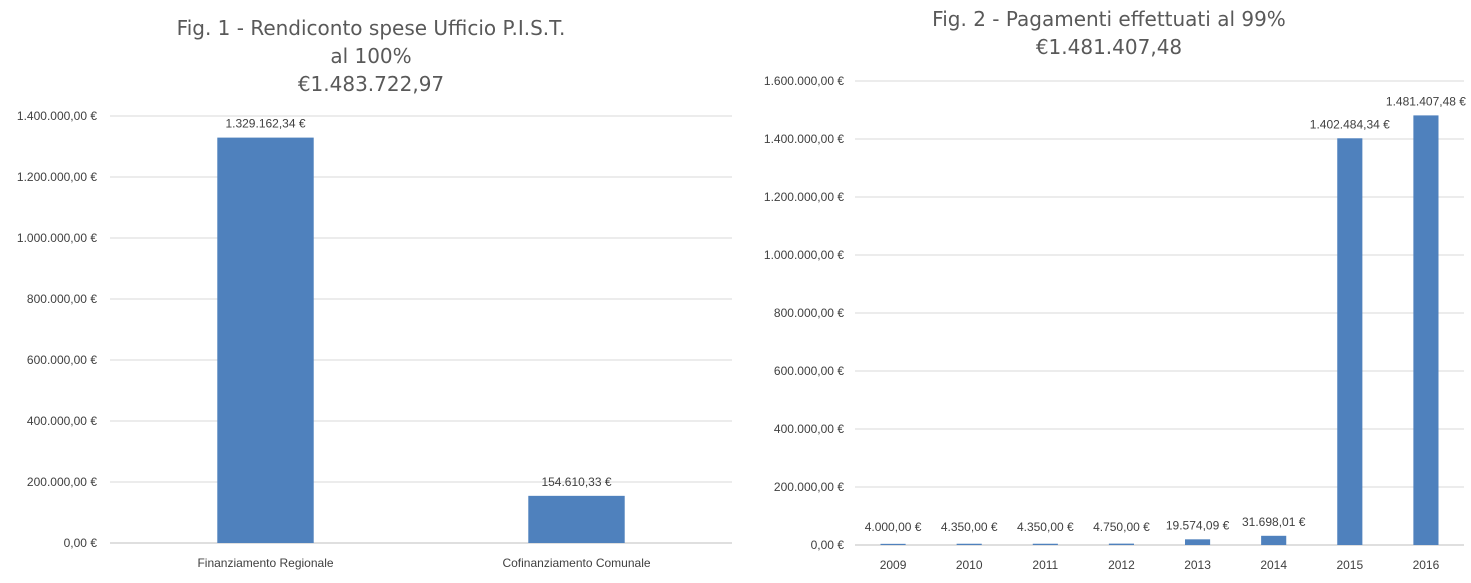 This screenshot has width=1471, height=583. Describe the element at coordinates (893, 527) in the screenshot. I see `data-label: 4.000,00 €` at that location.